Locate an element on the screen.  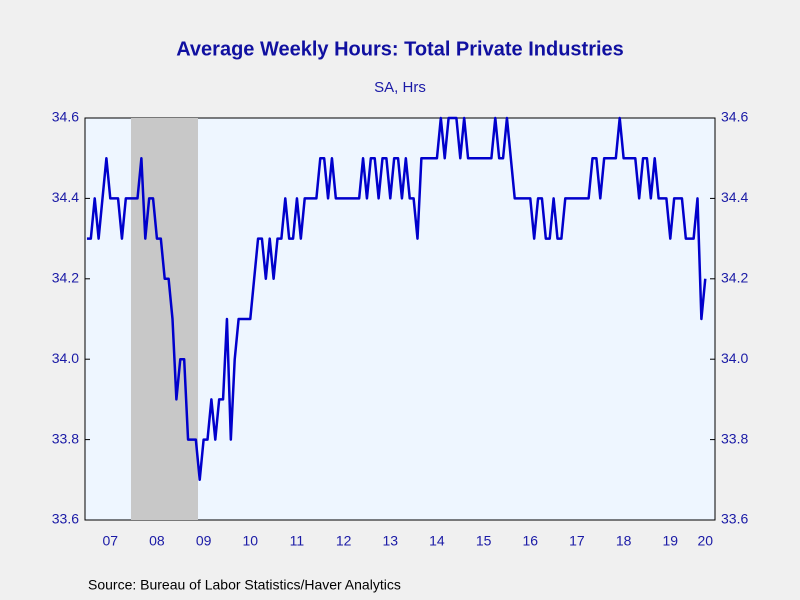
recession-shading is located at coordinates (164, 319).